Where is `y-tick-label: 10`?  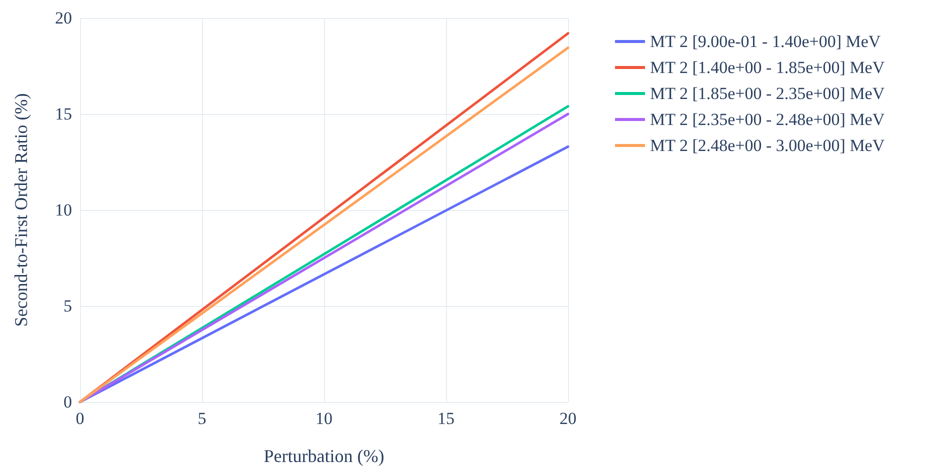
y-tick-label: 10 is located at coordinates (63, 210).